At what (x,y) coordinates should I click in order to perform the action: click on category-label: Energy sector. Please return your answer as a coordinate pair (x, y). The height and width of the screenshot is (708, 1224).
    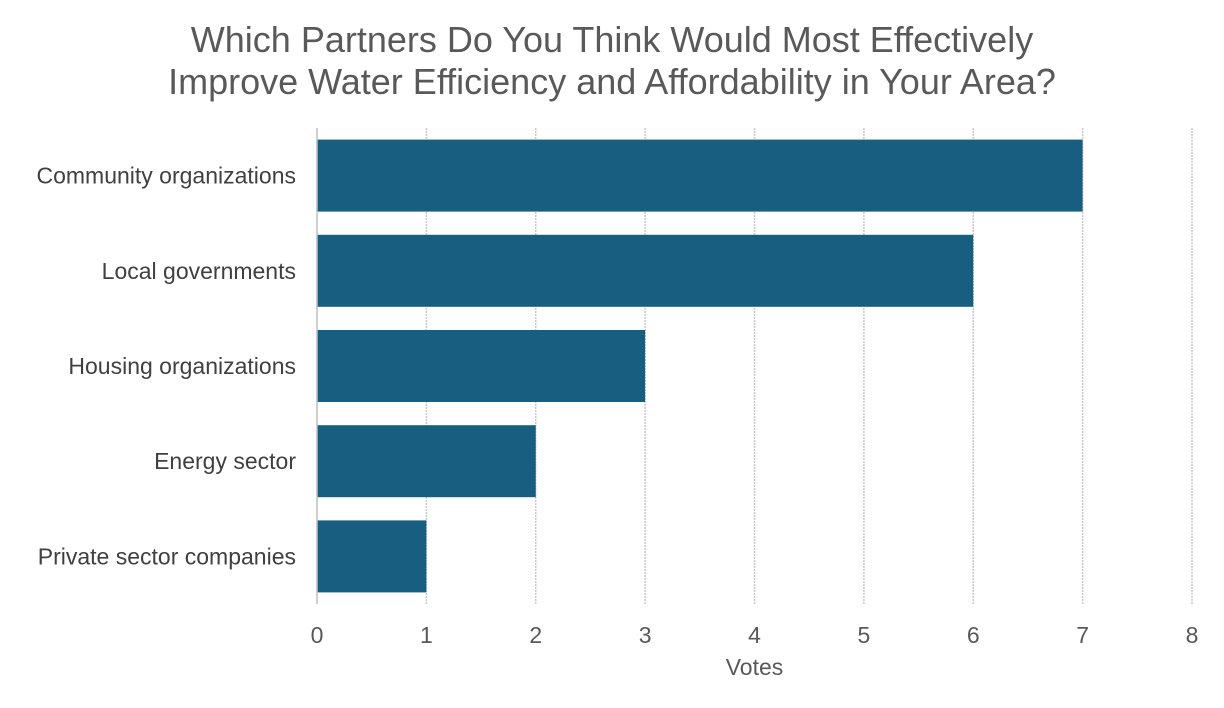
    Looking at the image, I should click on (225, 461).